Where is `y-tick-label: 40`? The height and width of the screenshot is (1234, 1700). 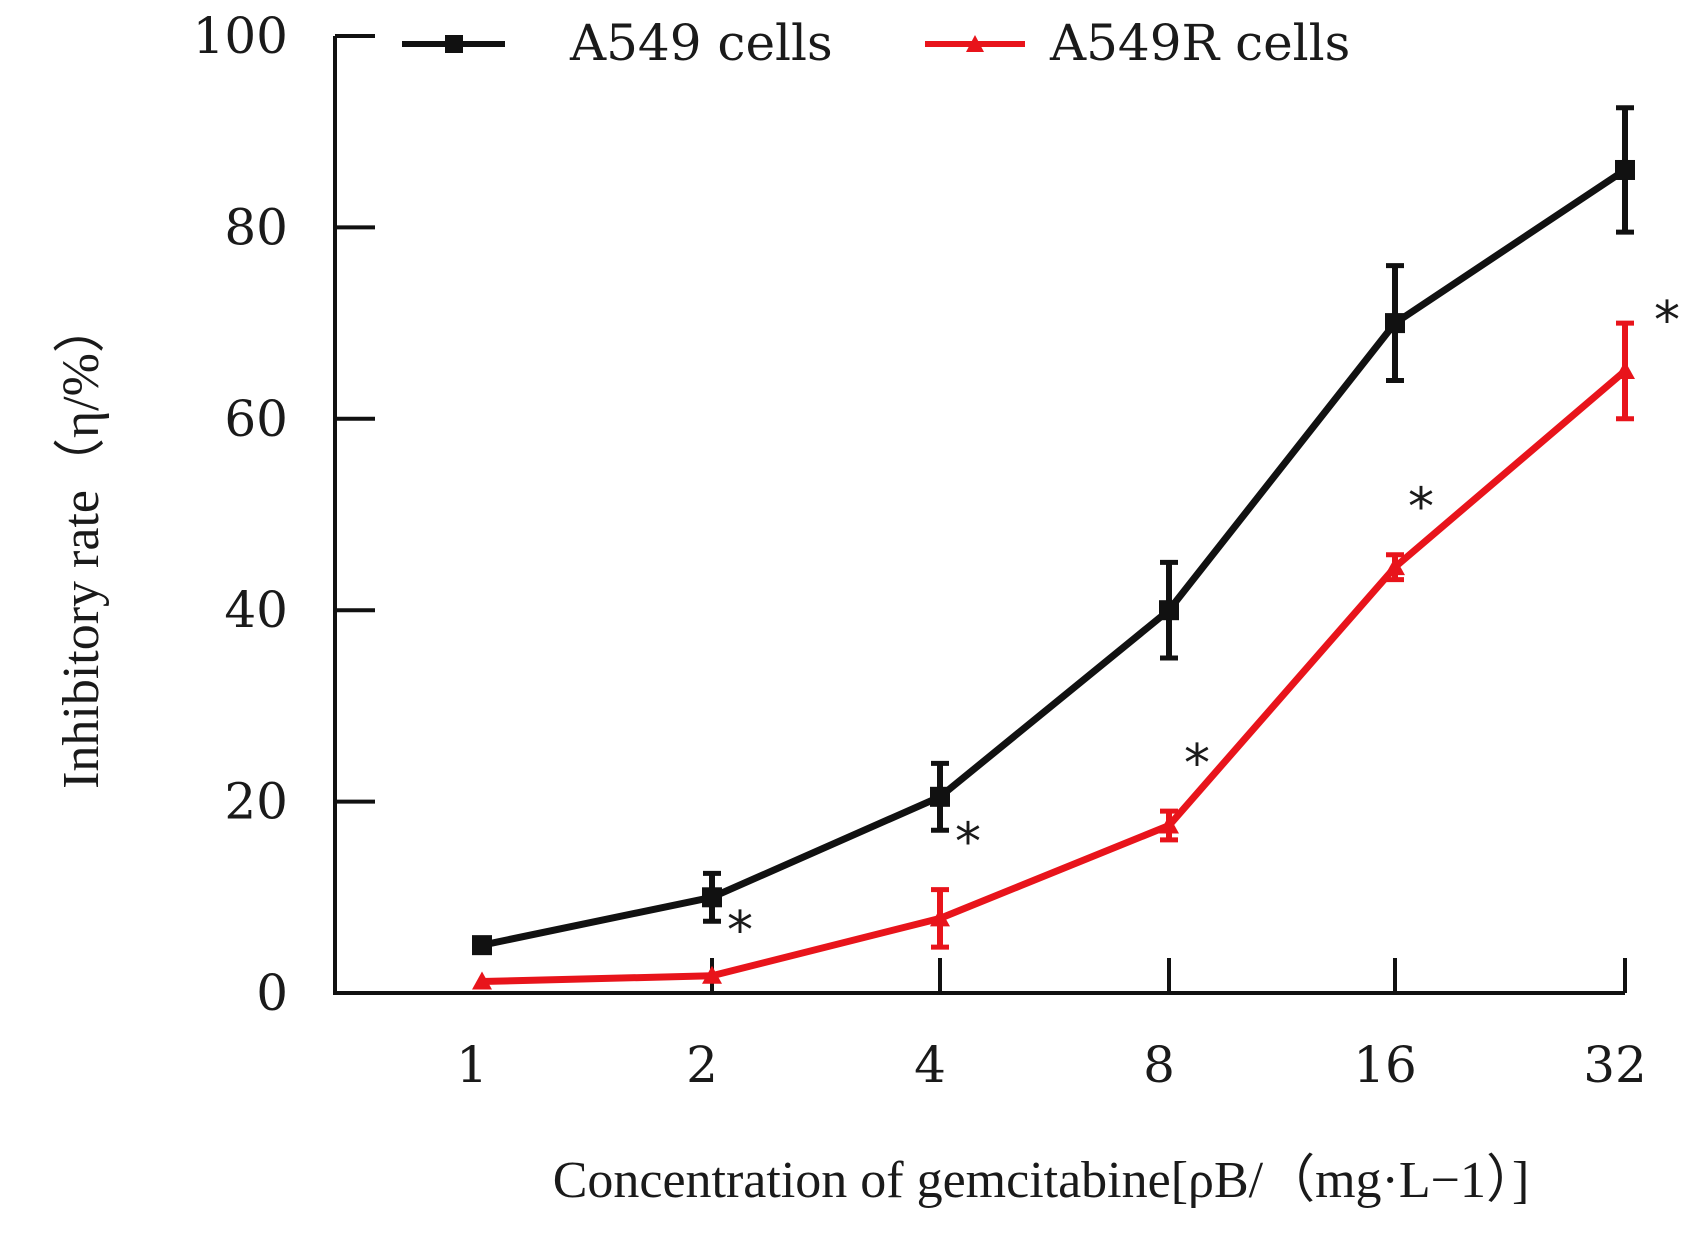 y-tick-label: 40 is located at coordinates (256, 610).